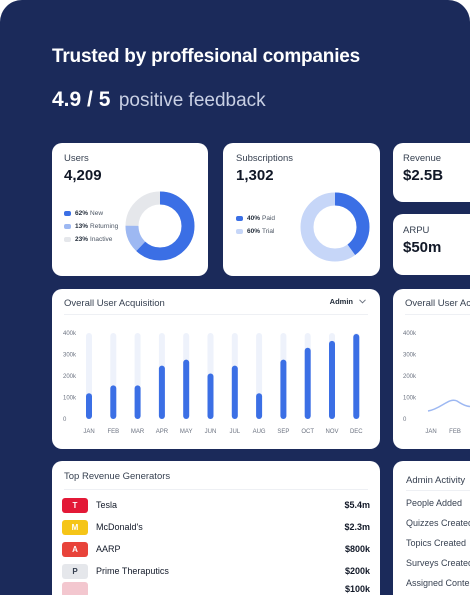 This screenshot has width=470, height=595. What do you see at coordinates (448, 405) in the screenshot?
I see `area-line` at bounding box center [448, 405].